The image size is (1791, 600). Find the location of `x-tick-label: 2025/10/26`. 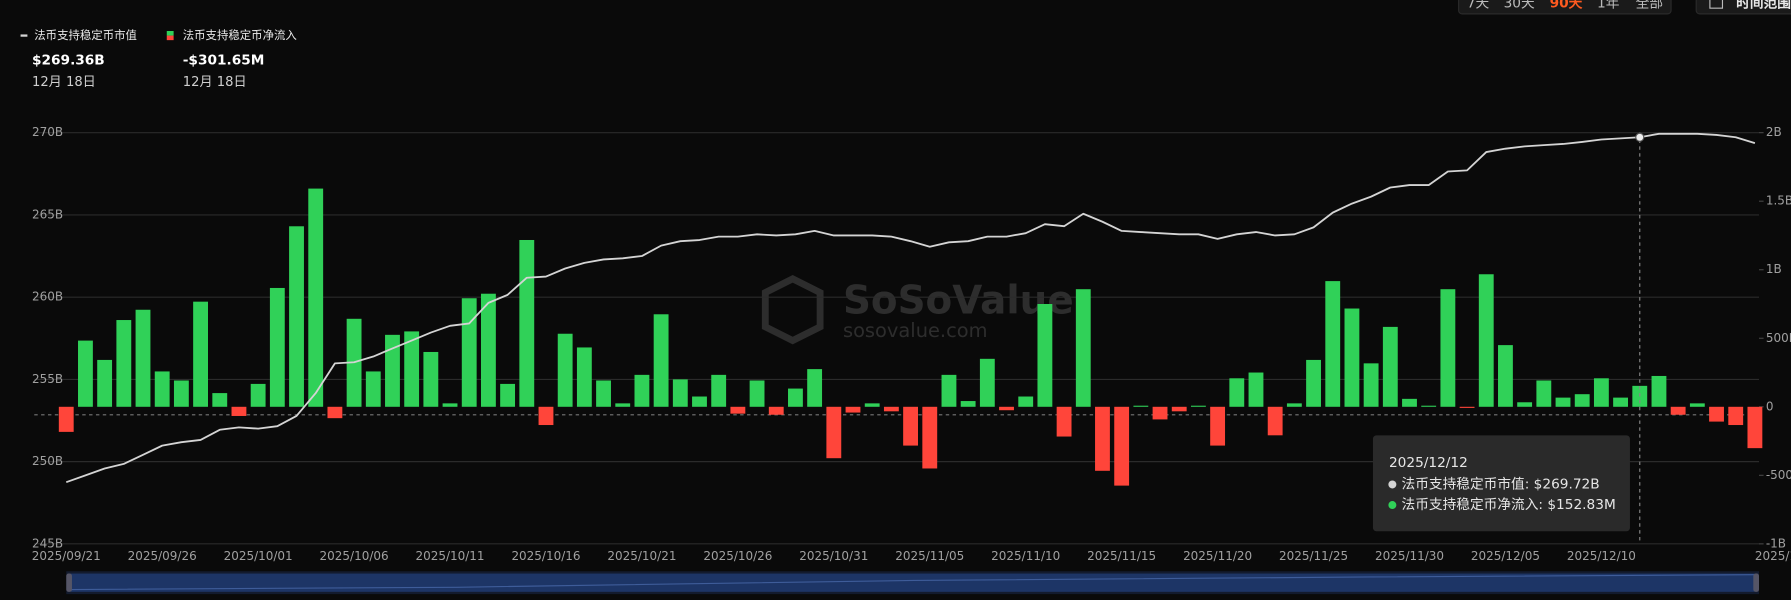

x-tick-label: 2025/10/26 is located at coordinates (737, 556).